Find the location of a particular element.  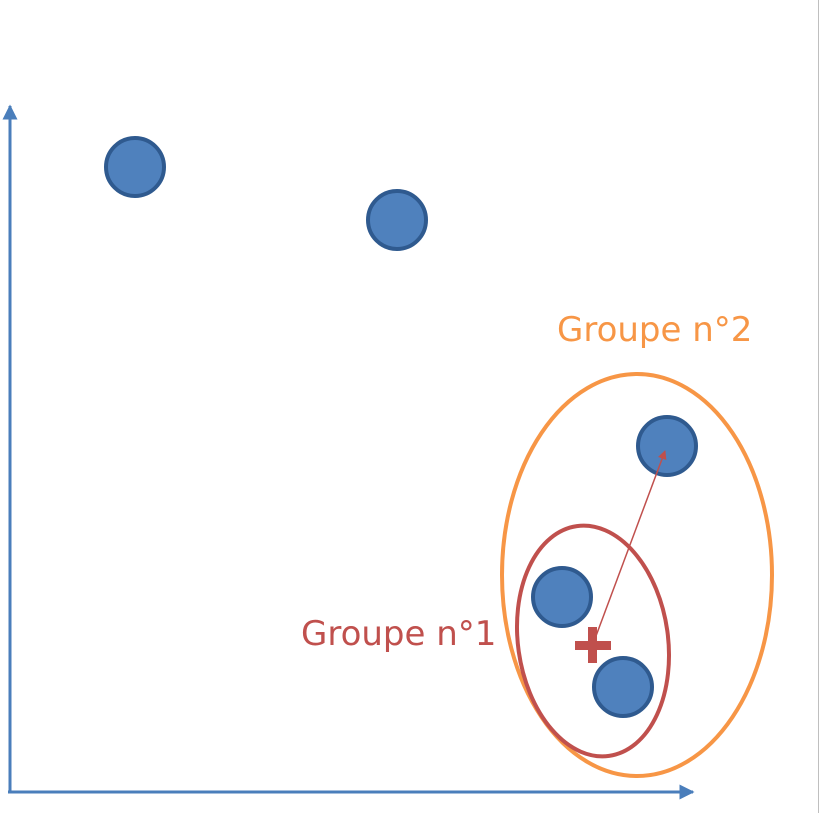

group-2-label: Groupe n°2 is located at coordinates (654, 330).